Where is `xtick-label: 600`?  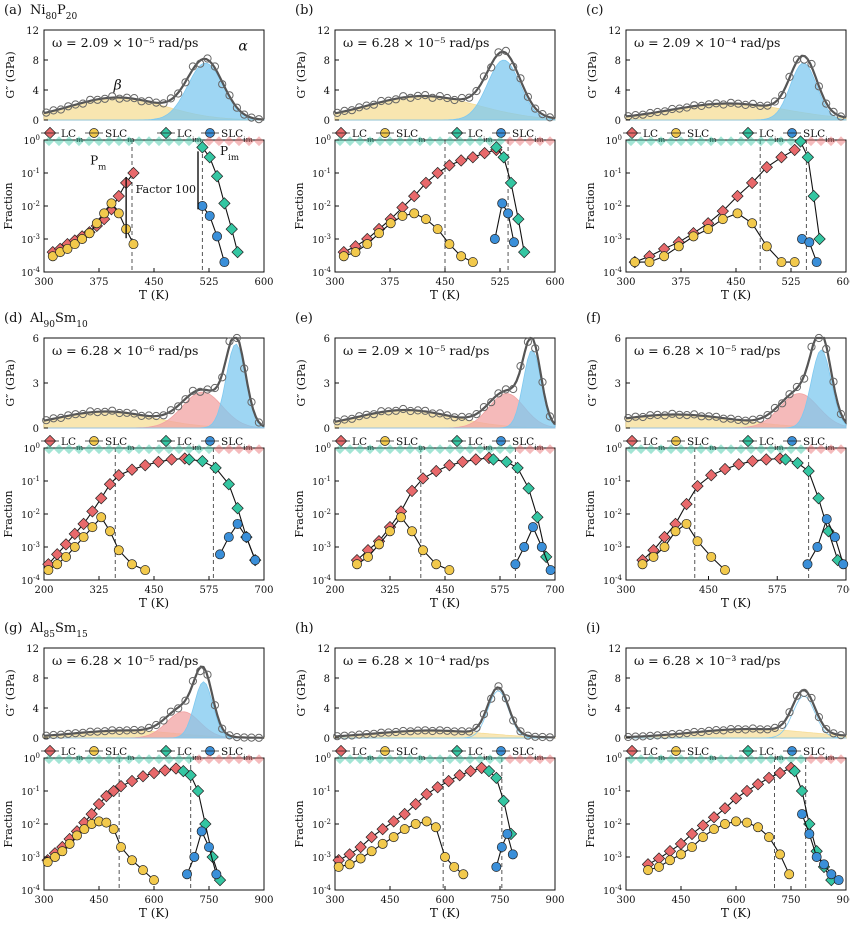
xtick-label: 600 is located at coordinates (843, 282).